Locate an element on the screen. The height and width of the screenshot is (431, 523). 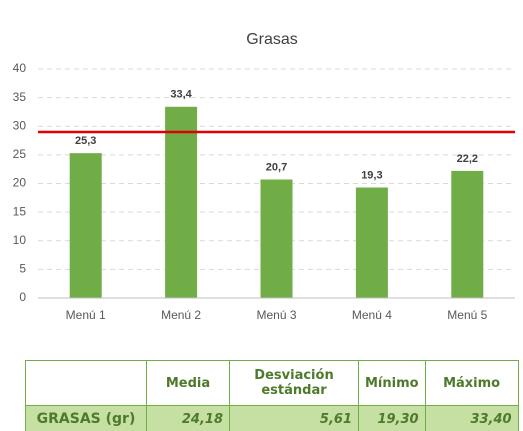
value-label: 33,4 is located at coordinates (181, 95).